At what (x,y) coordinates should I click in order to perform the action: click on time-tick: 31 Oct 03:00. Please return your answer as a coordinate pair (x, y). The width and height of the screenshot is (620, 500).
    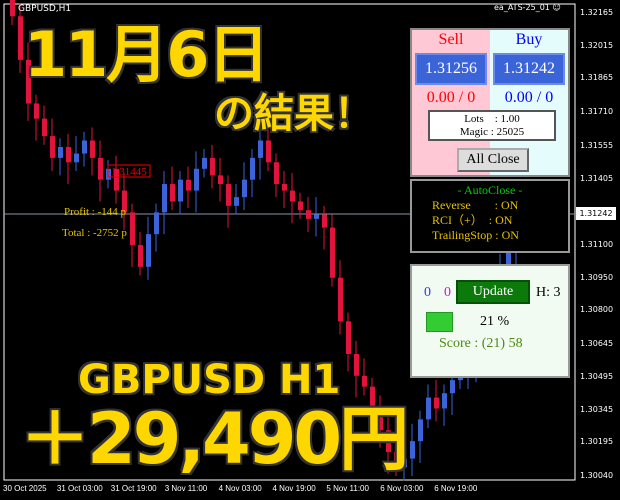
    Looking at the image, I should click on (79, 488).